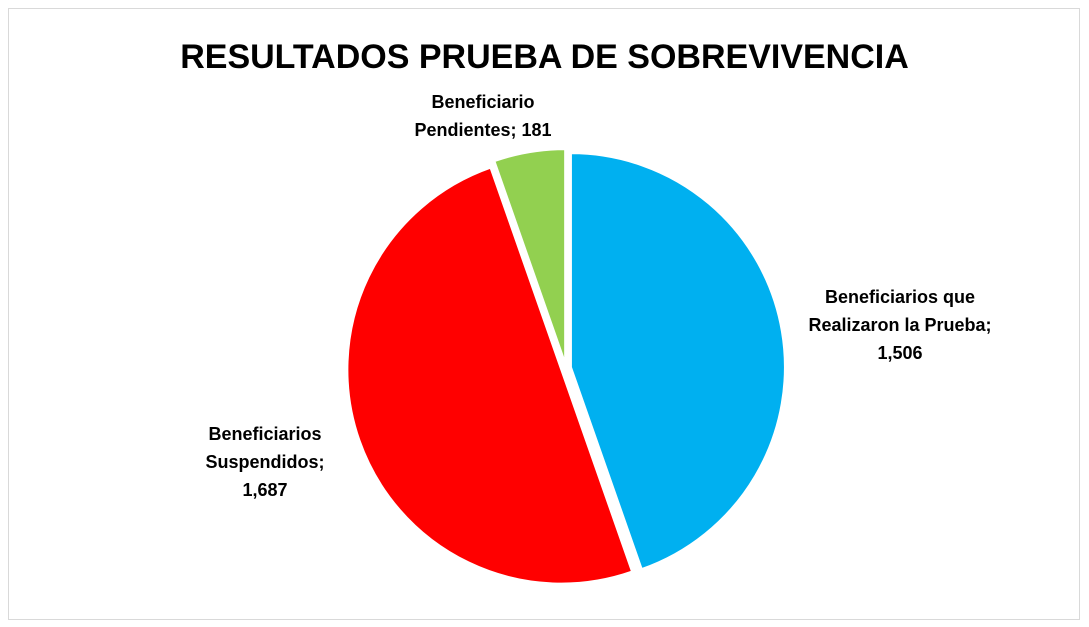  I want to click on chart-title: RESULTADOS PRUEBA DE SOBREVIVENCIA, so click(544, 57).